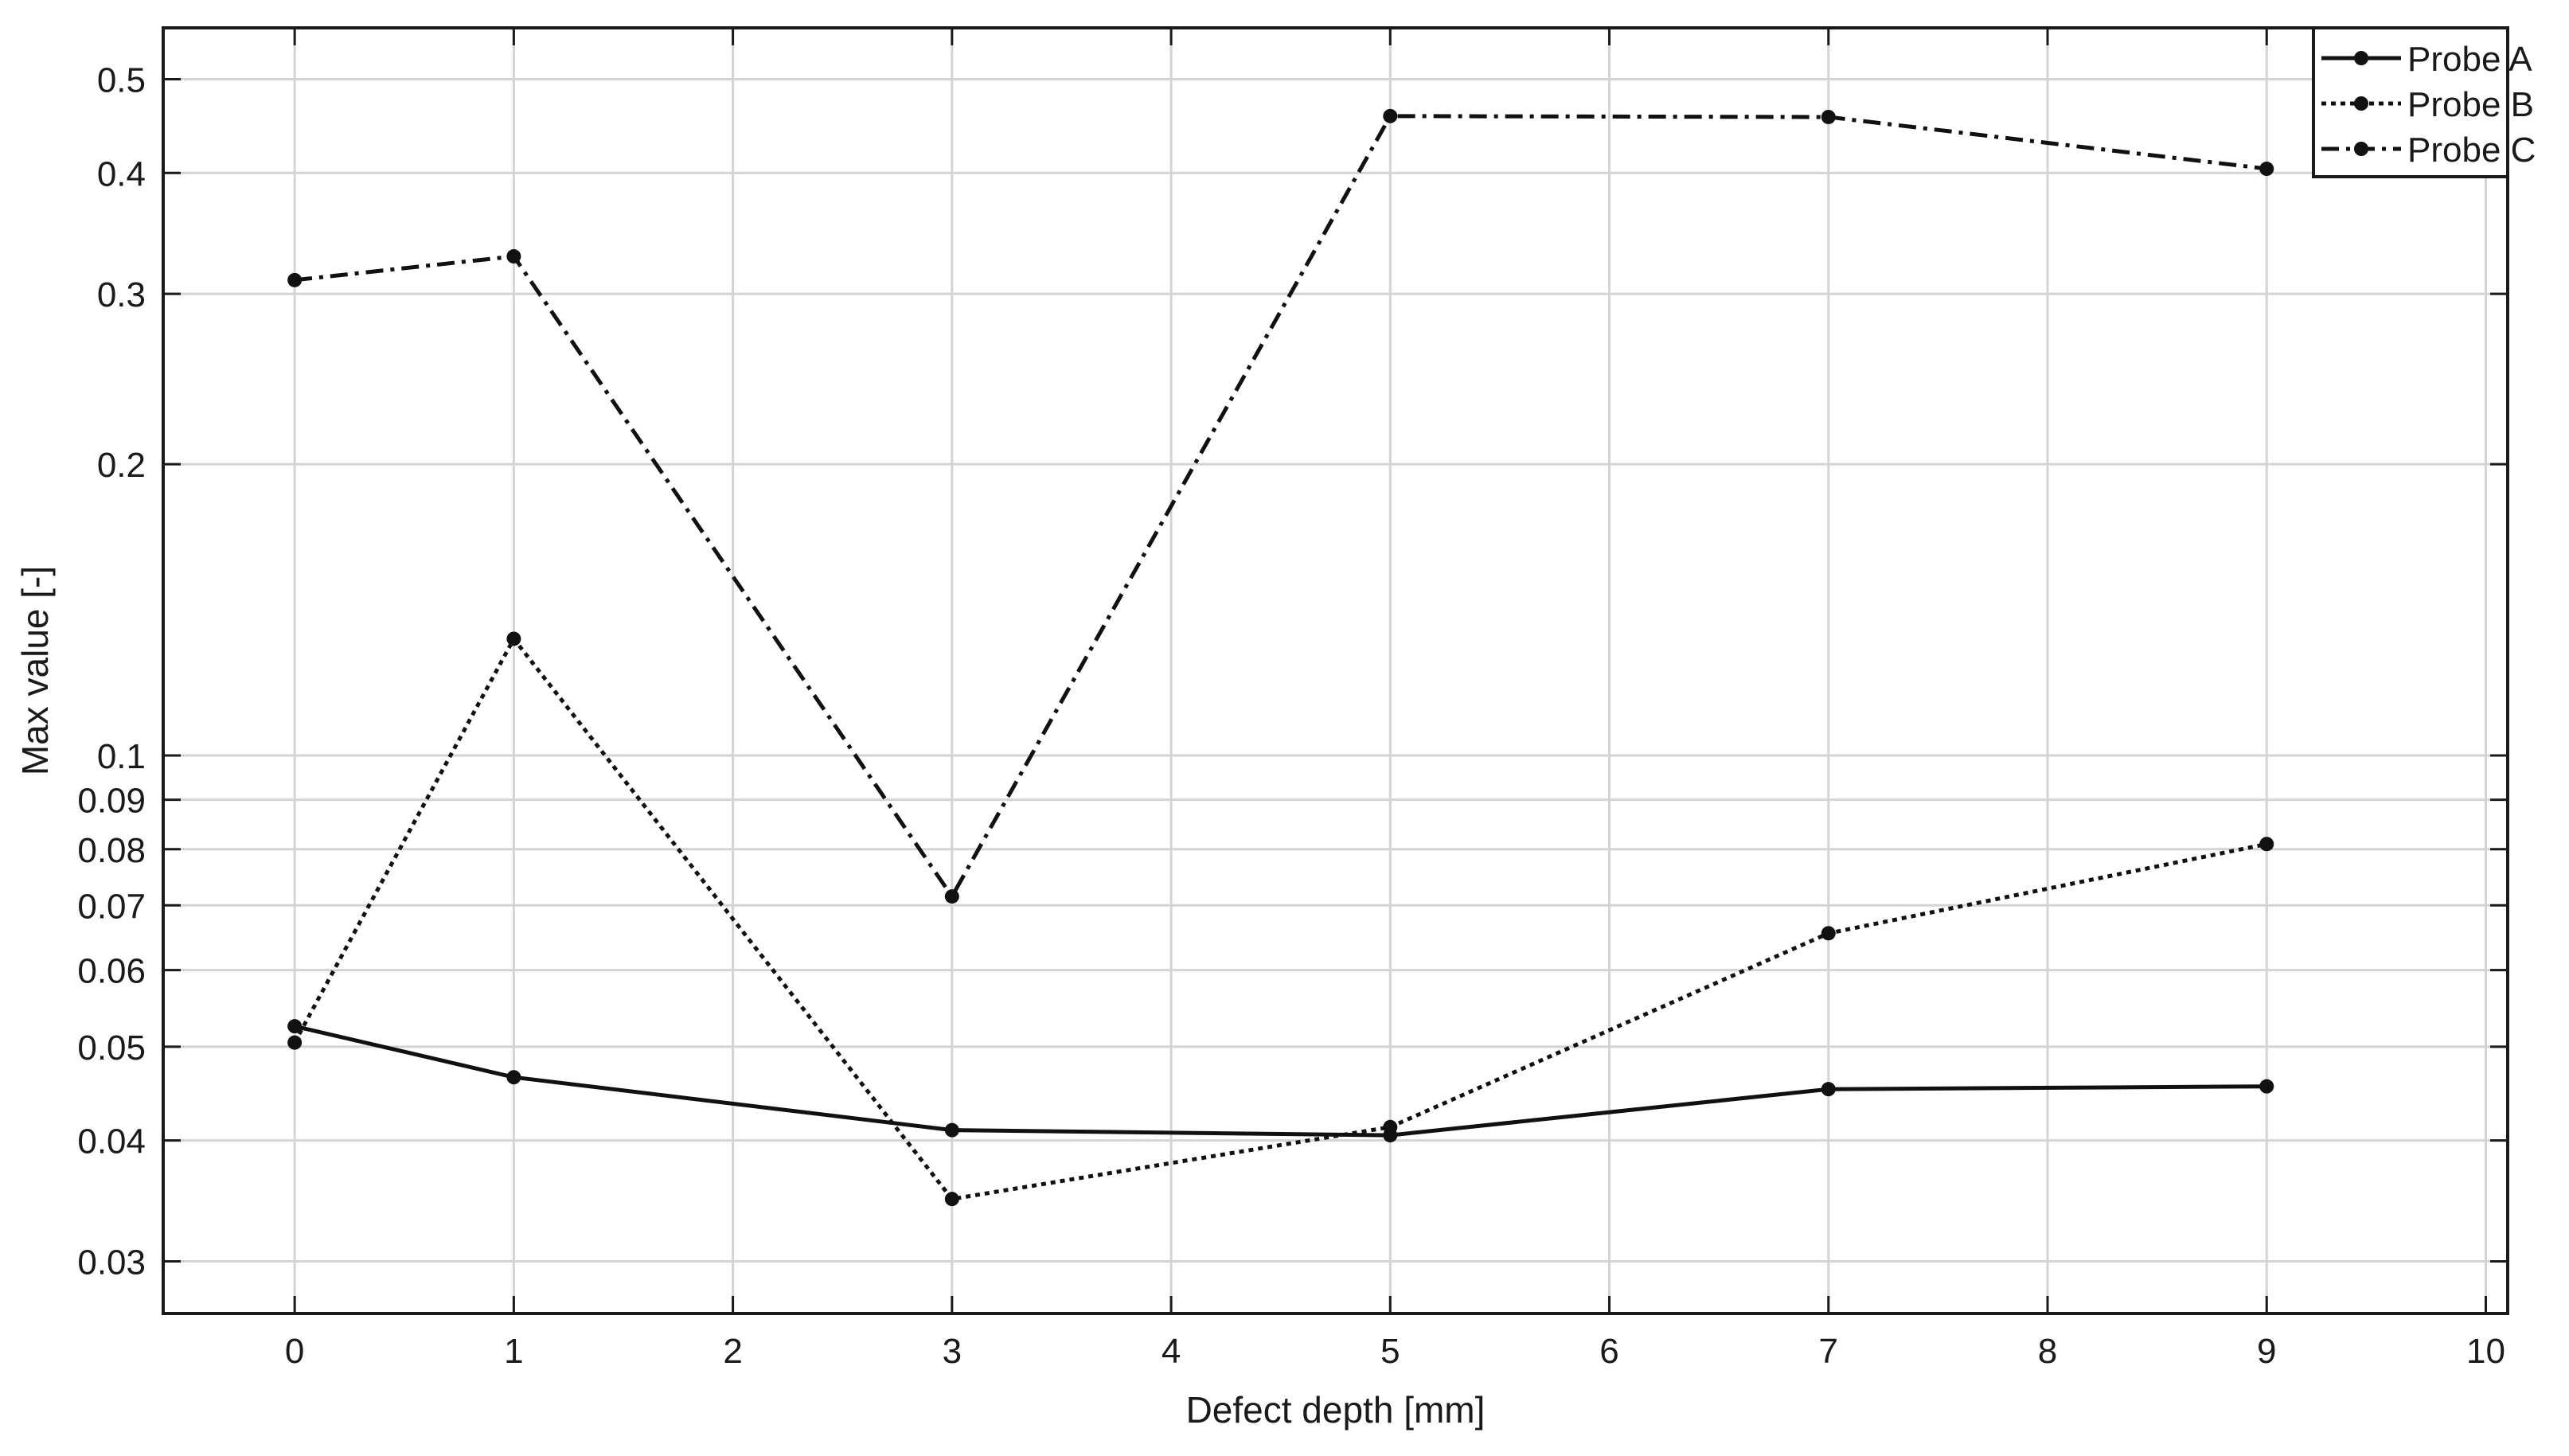  What do you see at coordinates (1280, 1081) in the screenshot?
I see `series-line` at bounding box center [1280, 1081].